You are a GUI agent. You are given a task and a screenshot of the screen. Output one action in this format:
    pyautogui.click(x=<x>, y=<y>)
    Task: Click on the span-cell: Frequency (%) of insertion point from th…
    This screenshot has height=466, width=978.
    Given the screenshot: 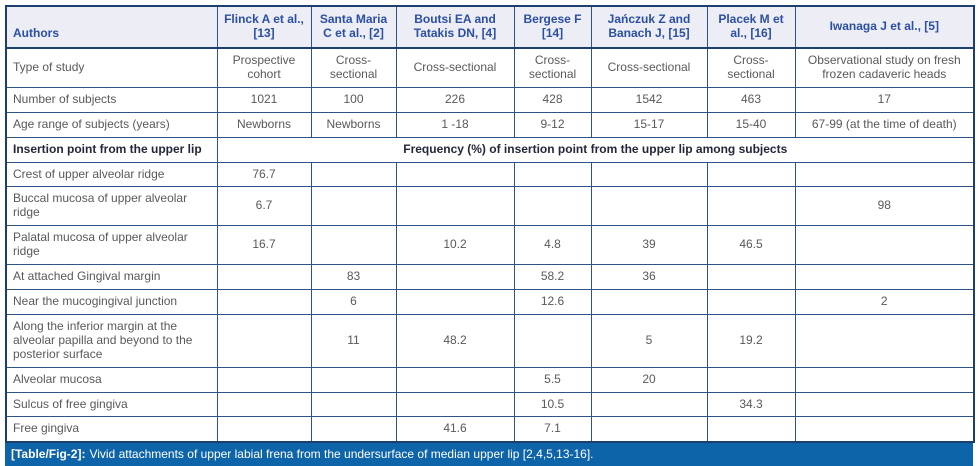 What is the action you would take?
    pyautogui.click(x=595, y=149)
    